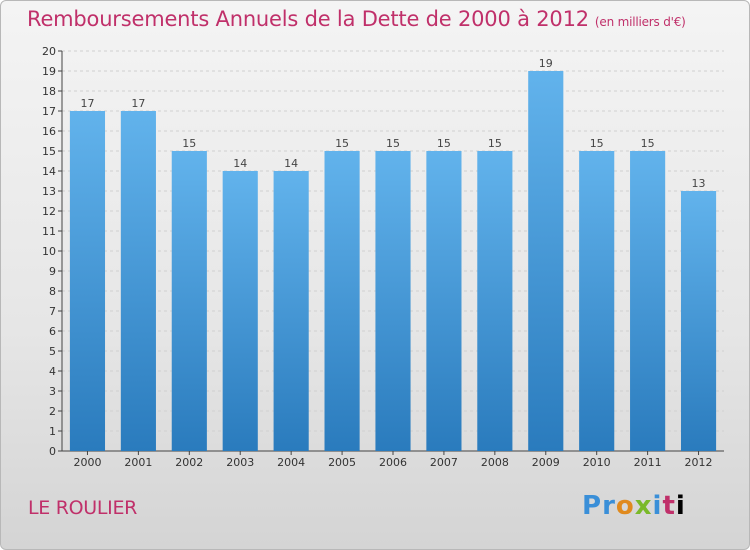 This screenshot has width=750, height=550. I want to click on y-tick-label: 6, so click(52, 331).